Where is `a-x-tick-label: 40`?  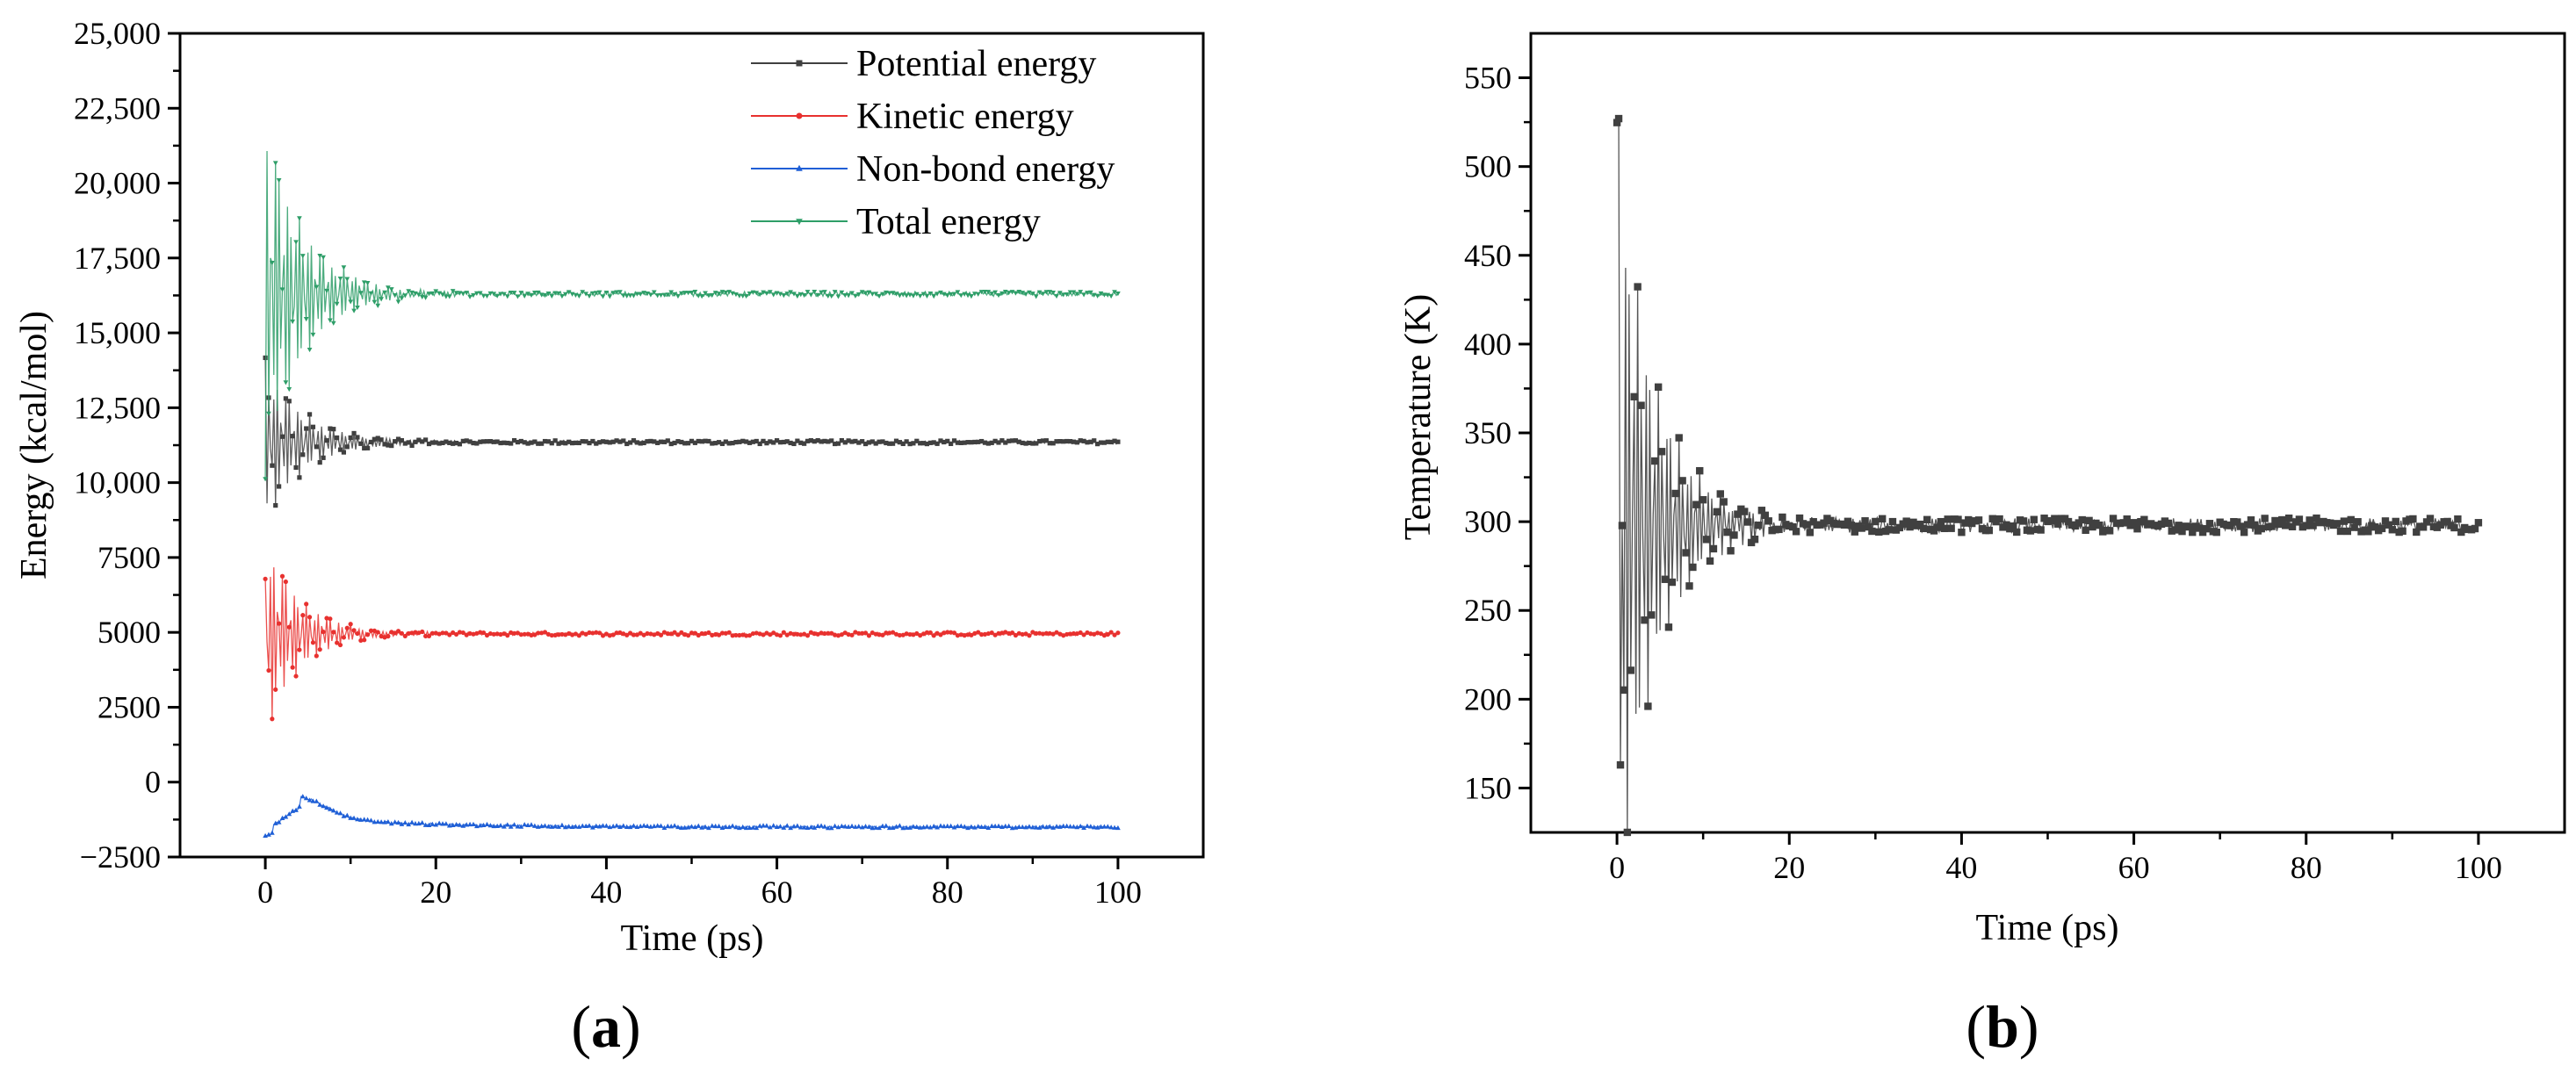
a-x-tick-label: 40 is located at coordinates (606, 892).